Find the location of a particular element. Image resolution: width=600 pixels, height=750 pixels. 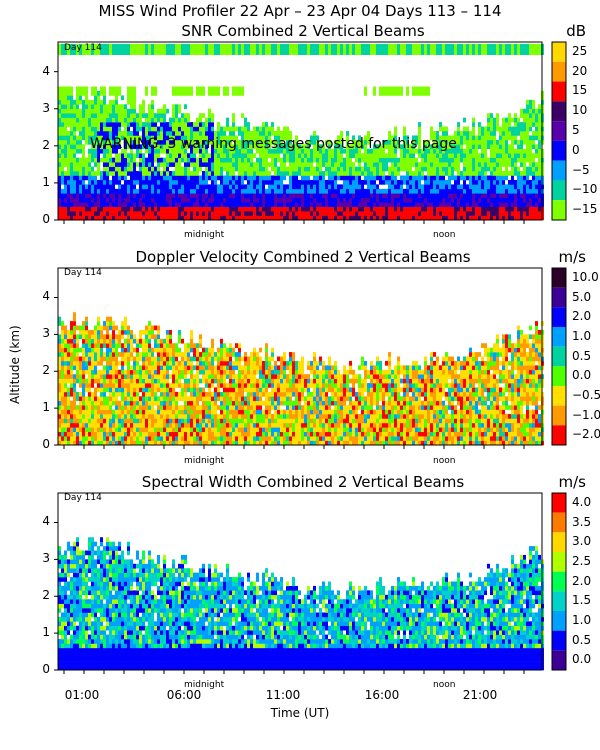

snr-day-tag: Day 114 is located at coordinates (83, 48).